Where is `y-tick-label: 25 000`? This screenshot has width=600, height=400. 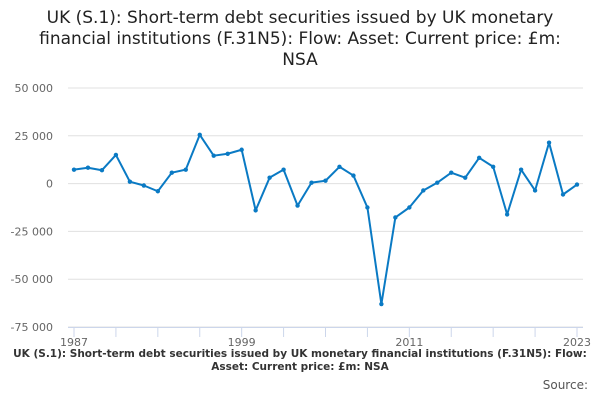 y-tick-label: 25 000 is located at coordinates (34, 136).